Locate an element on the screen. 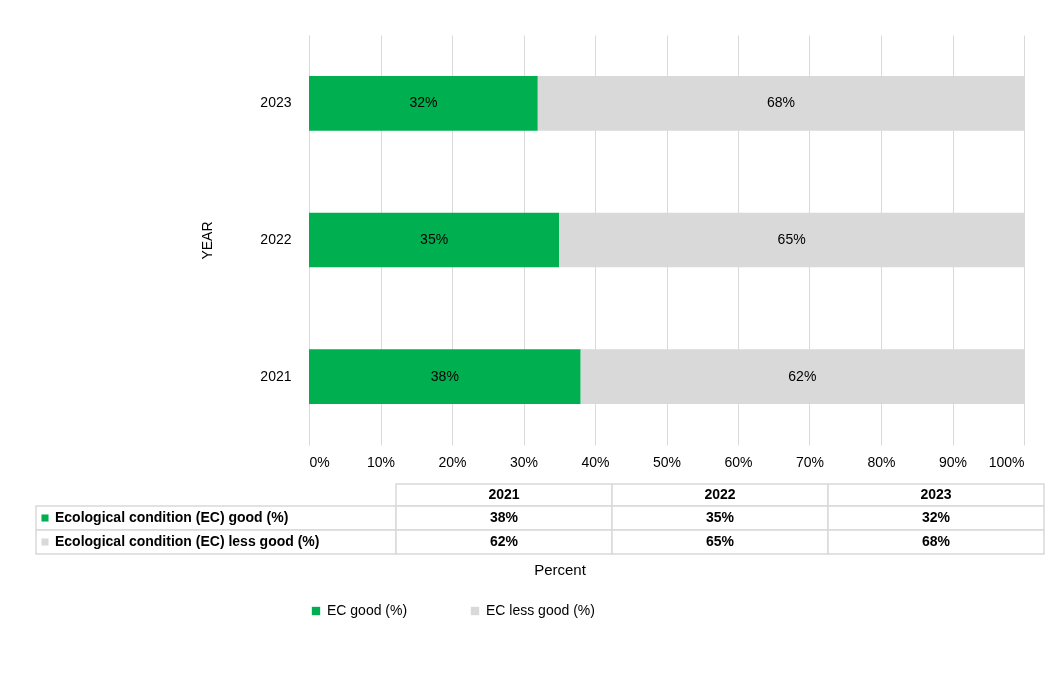  category-label: 2023 is located at coordinates (936, 494).